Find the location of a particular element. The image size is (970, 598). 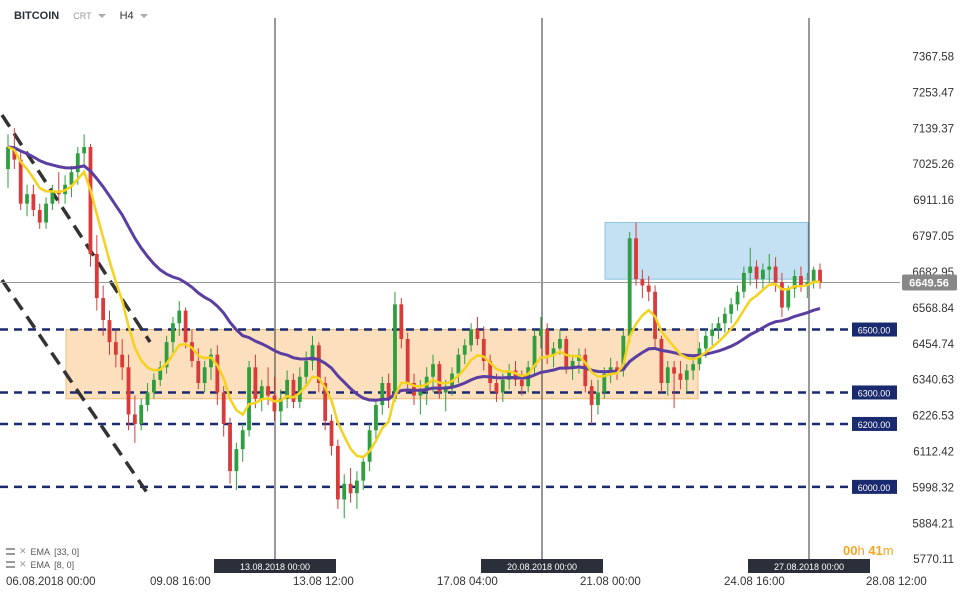

chart-type-label: CRT is located at coordinates (82, 16).